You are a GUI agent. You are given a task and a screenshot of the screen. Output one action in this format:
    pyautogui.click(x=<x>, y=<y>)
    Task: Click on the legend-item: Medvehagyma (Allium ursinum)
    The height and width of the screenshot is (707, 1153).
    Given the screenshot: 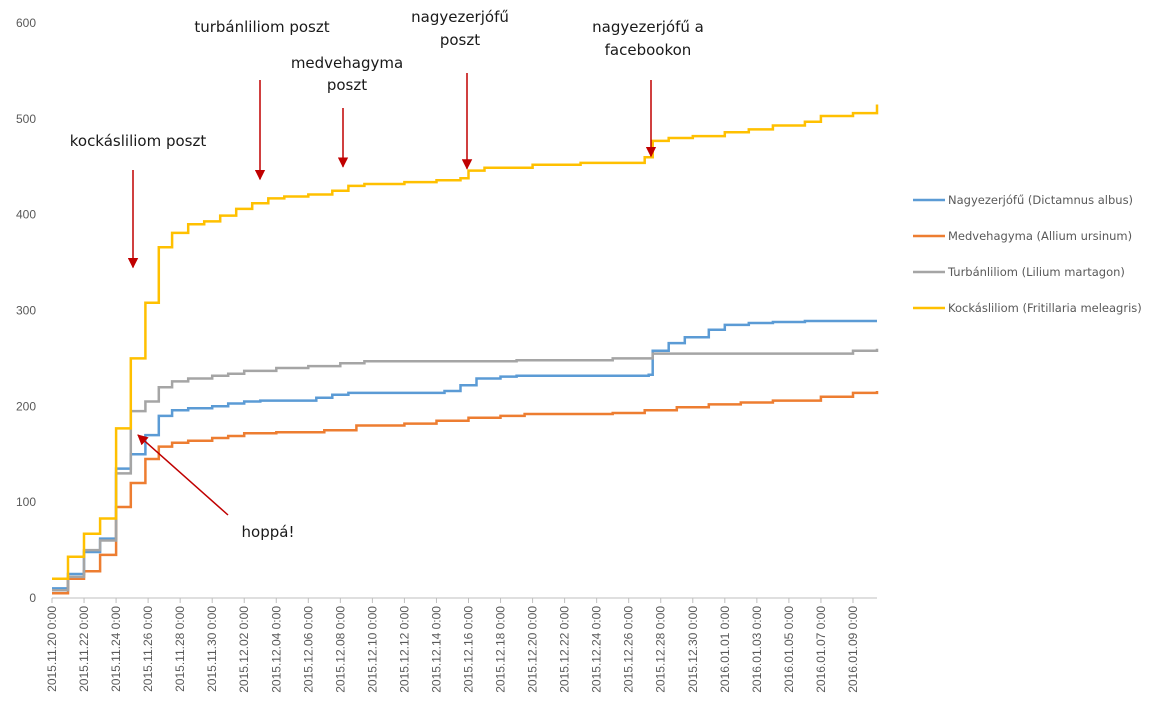 What is the action you would take?
    pyautogui.click(x=1022, y=236)
    